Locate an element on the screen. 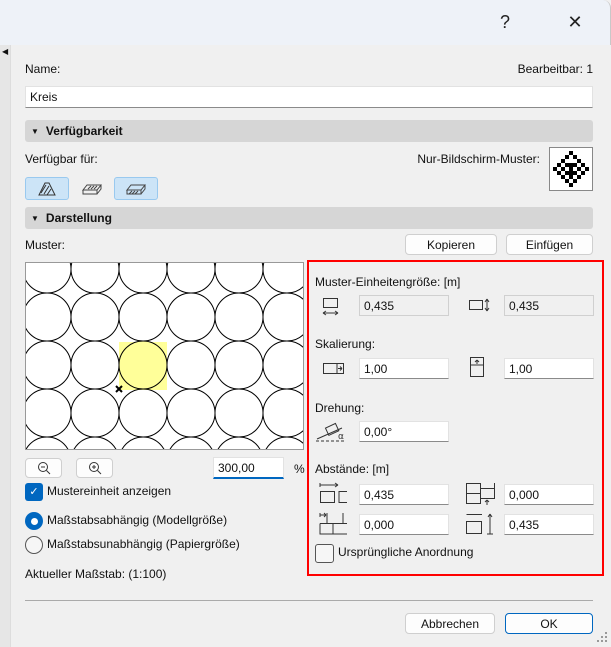 This screenshot has width=611, height=647. unit-width-icon is located at coordinates (330, 307).